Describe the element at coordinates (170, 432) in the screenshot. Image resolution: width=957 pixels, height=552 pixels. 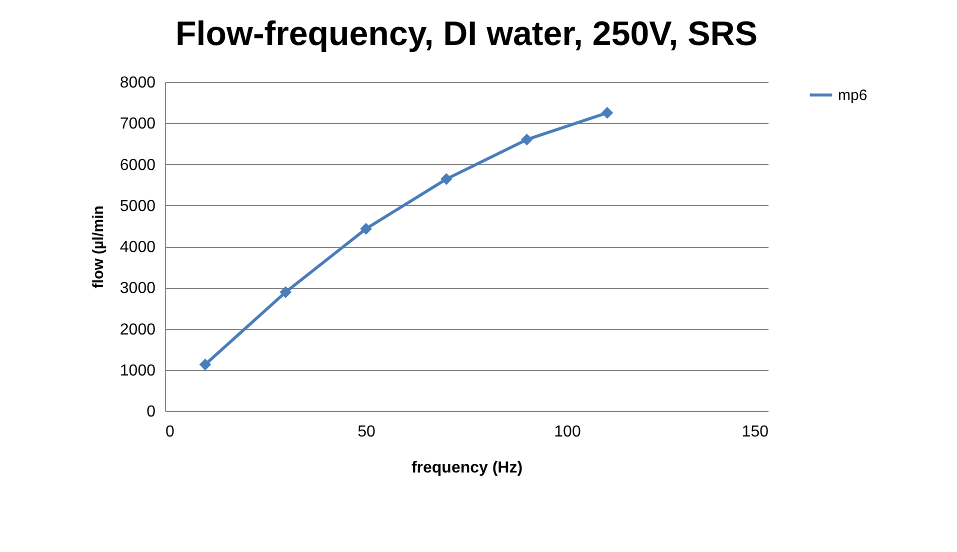
I see `x-tick-label: 0` at that location.